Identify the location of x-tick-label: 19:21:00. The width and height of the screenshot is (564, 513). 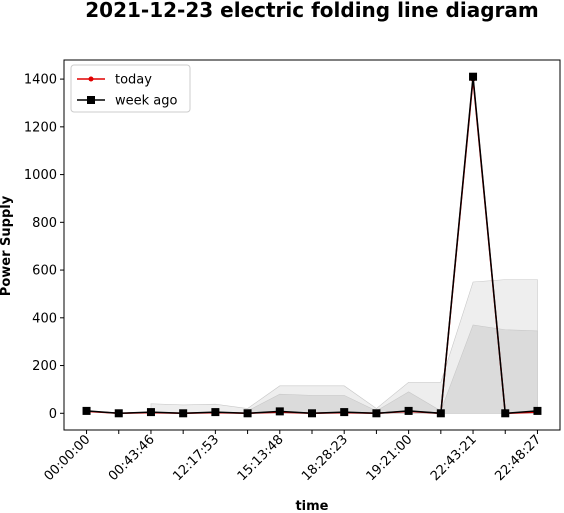
(390, 458).